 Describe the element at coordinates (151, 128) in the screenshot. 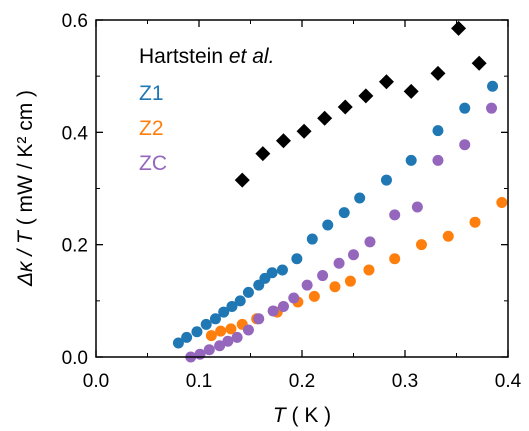

I see `legend-entry-z2: Z2` at that location.